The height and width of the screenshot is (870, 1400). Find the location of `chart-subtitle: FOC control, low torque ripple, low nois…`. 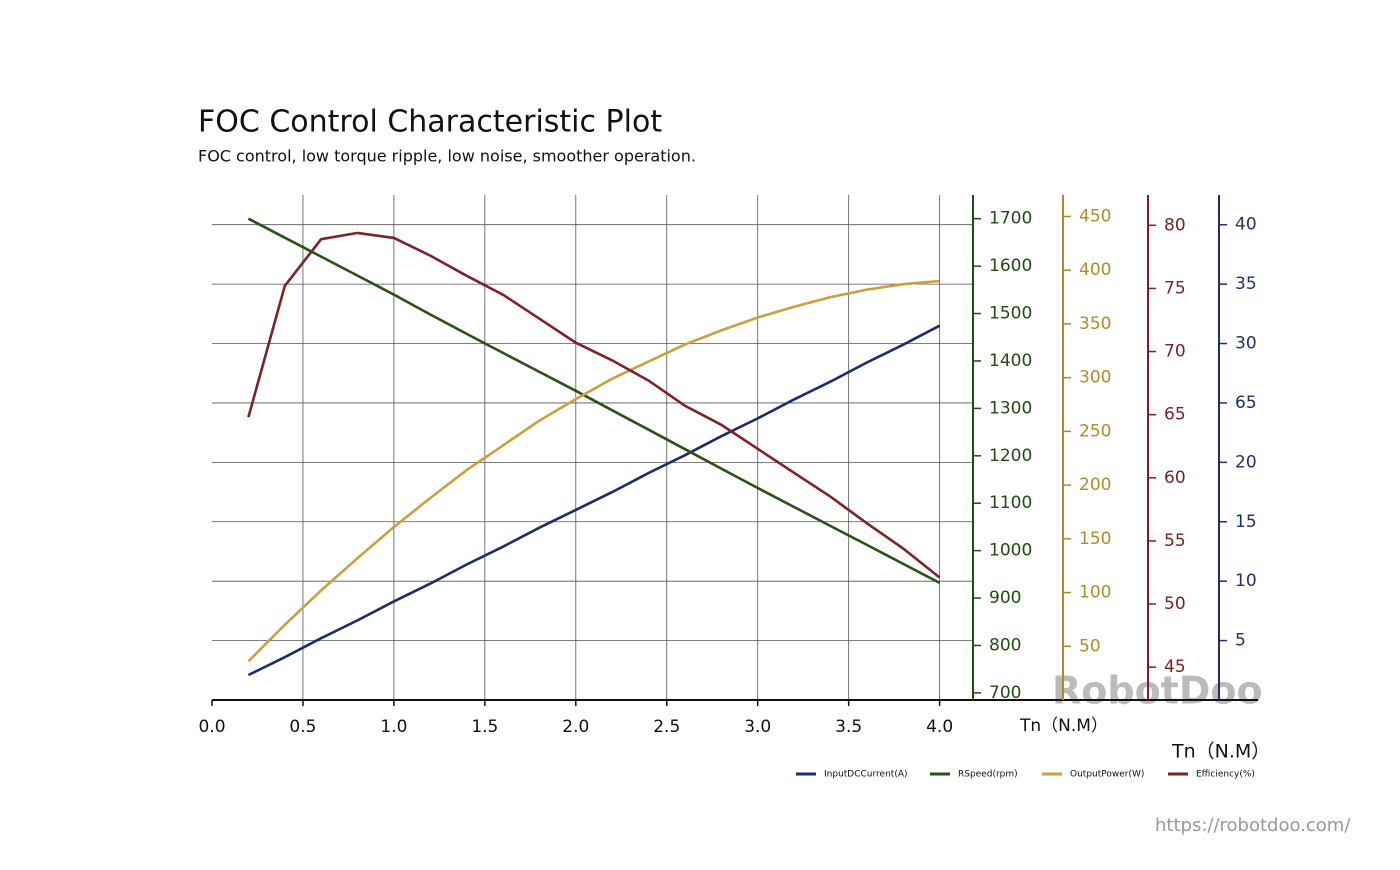

chart-subtitle: FOC control, low torque ripple, low nois… is located at coordinates (447, 156).